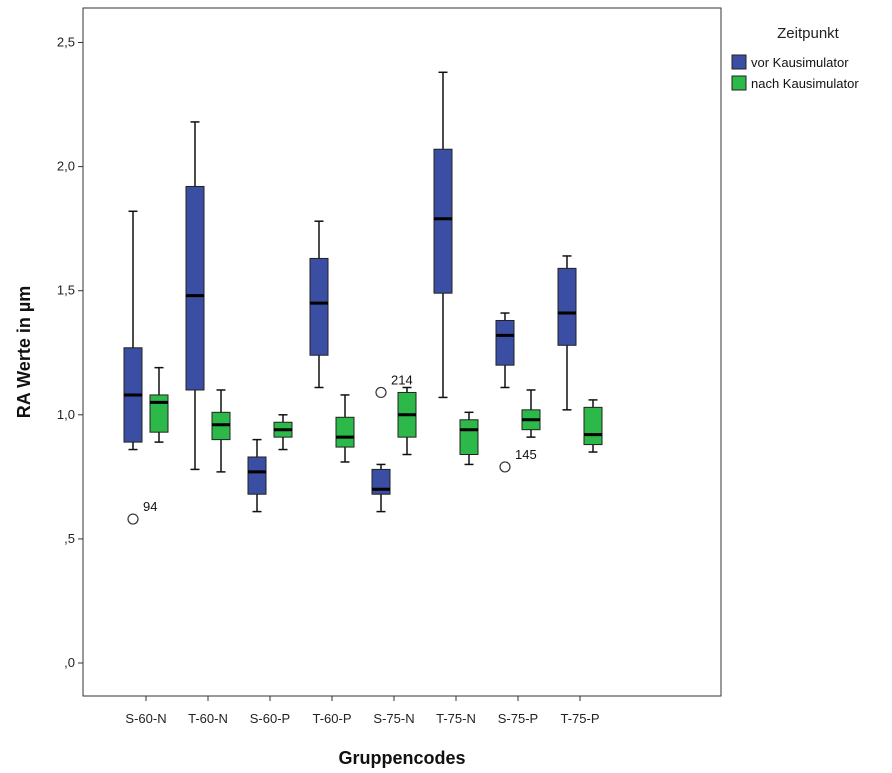 The image size is (892, 773). What do you see at coordinates (70, 352) in the screenshot?
I see `y-axis: ,0 ,5 1,0 1,5 2,0 2,5` at bounding box center [70, 352].